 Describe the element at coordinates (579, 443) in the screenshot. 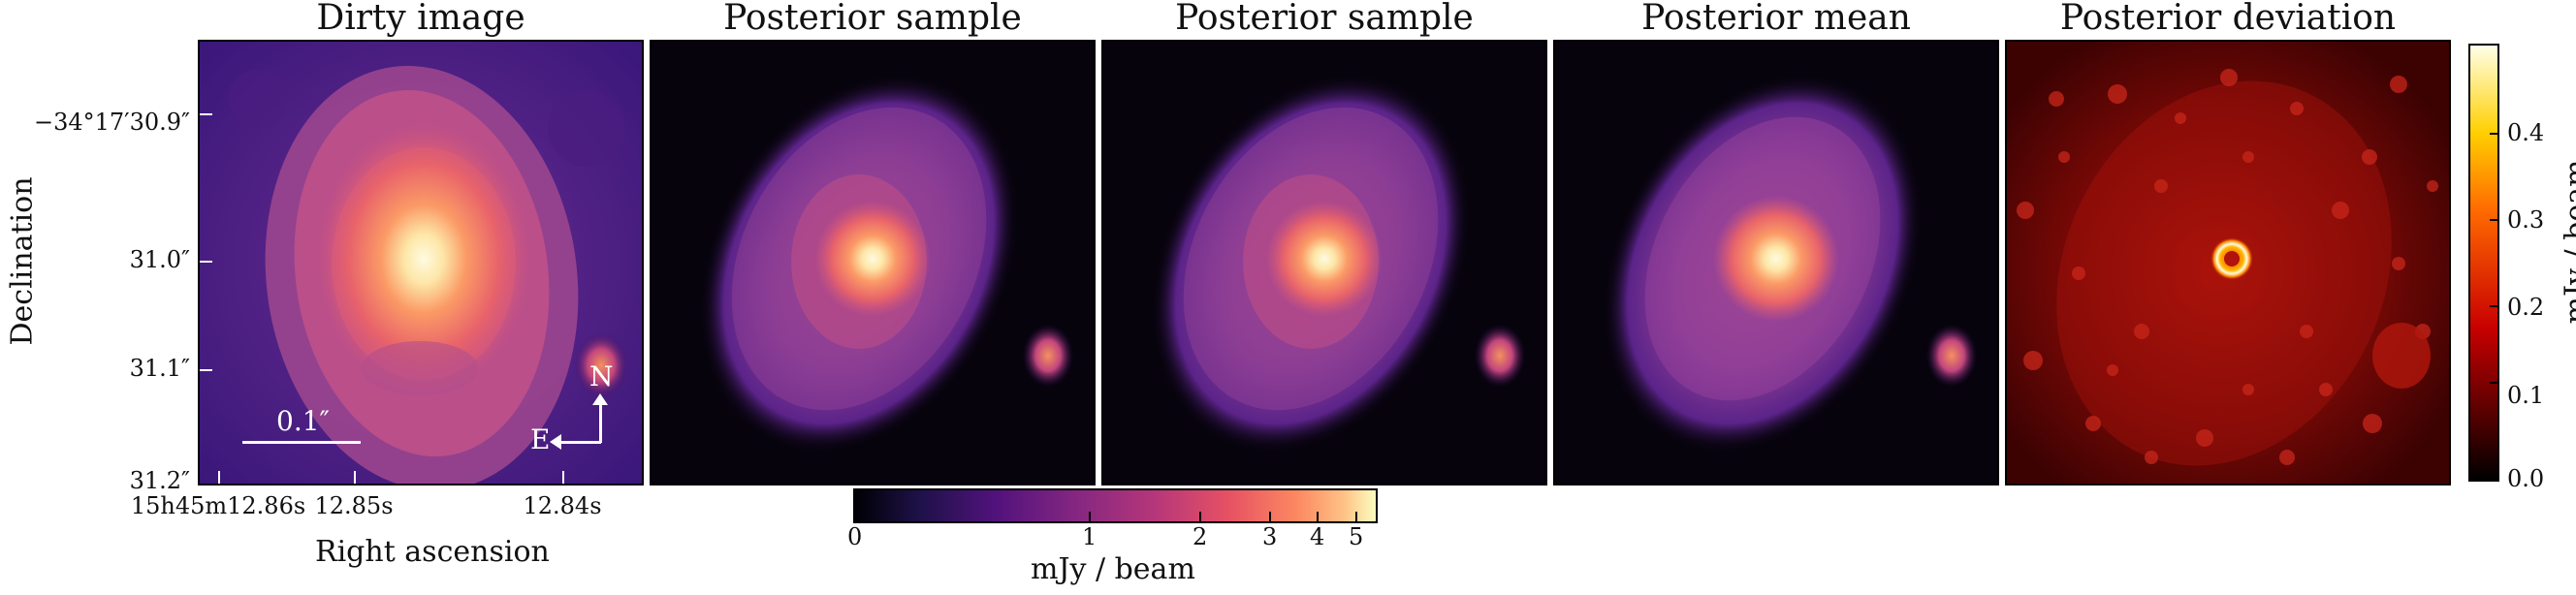

I see `east-arrow` at that location.